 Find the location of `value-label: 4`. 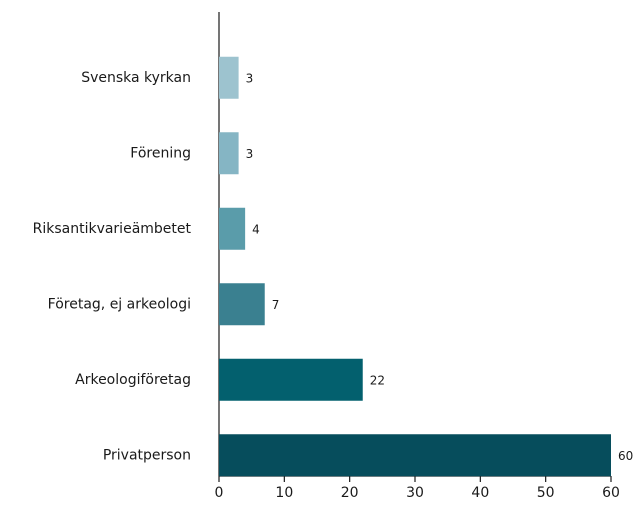

value-label: 4 is located at coordinates (256, 229).